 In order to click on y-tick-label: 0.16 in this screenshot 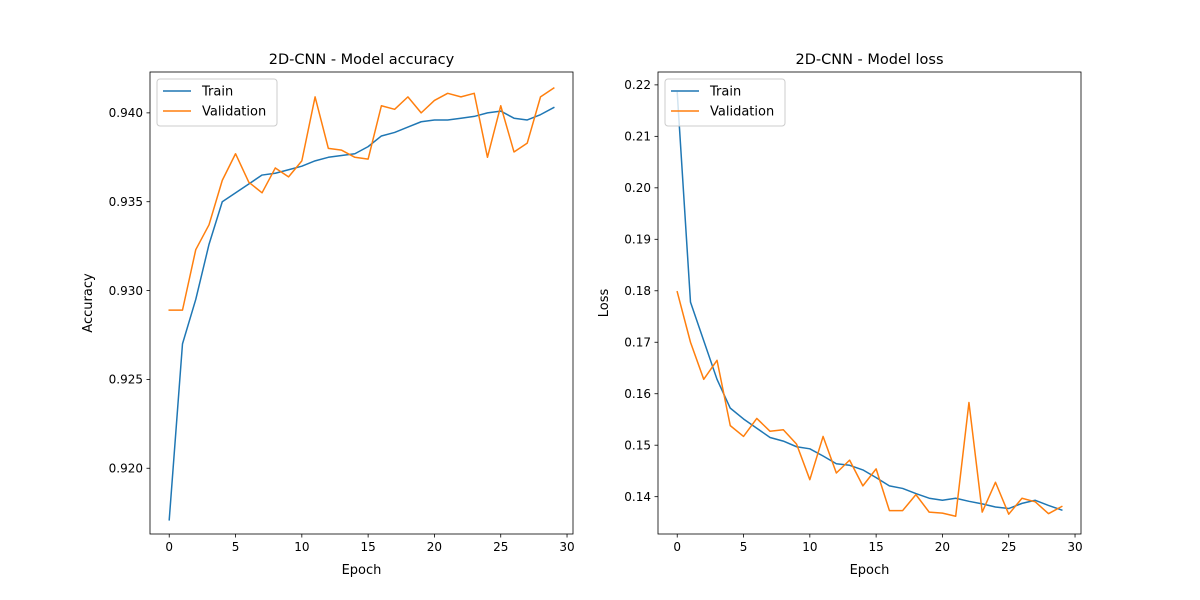, I will do `click(637, 394)`.